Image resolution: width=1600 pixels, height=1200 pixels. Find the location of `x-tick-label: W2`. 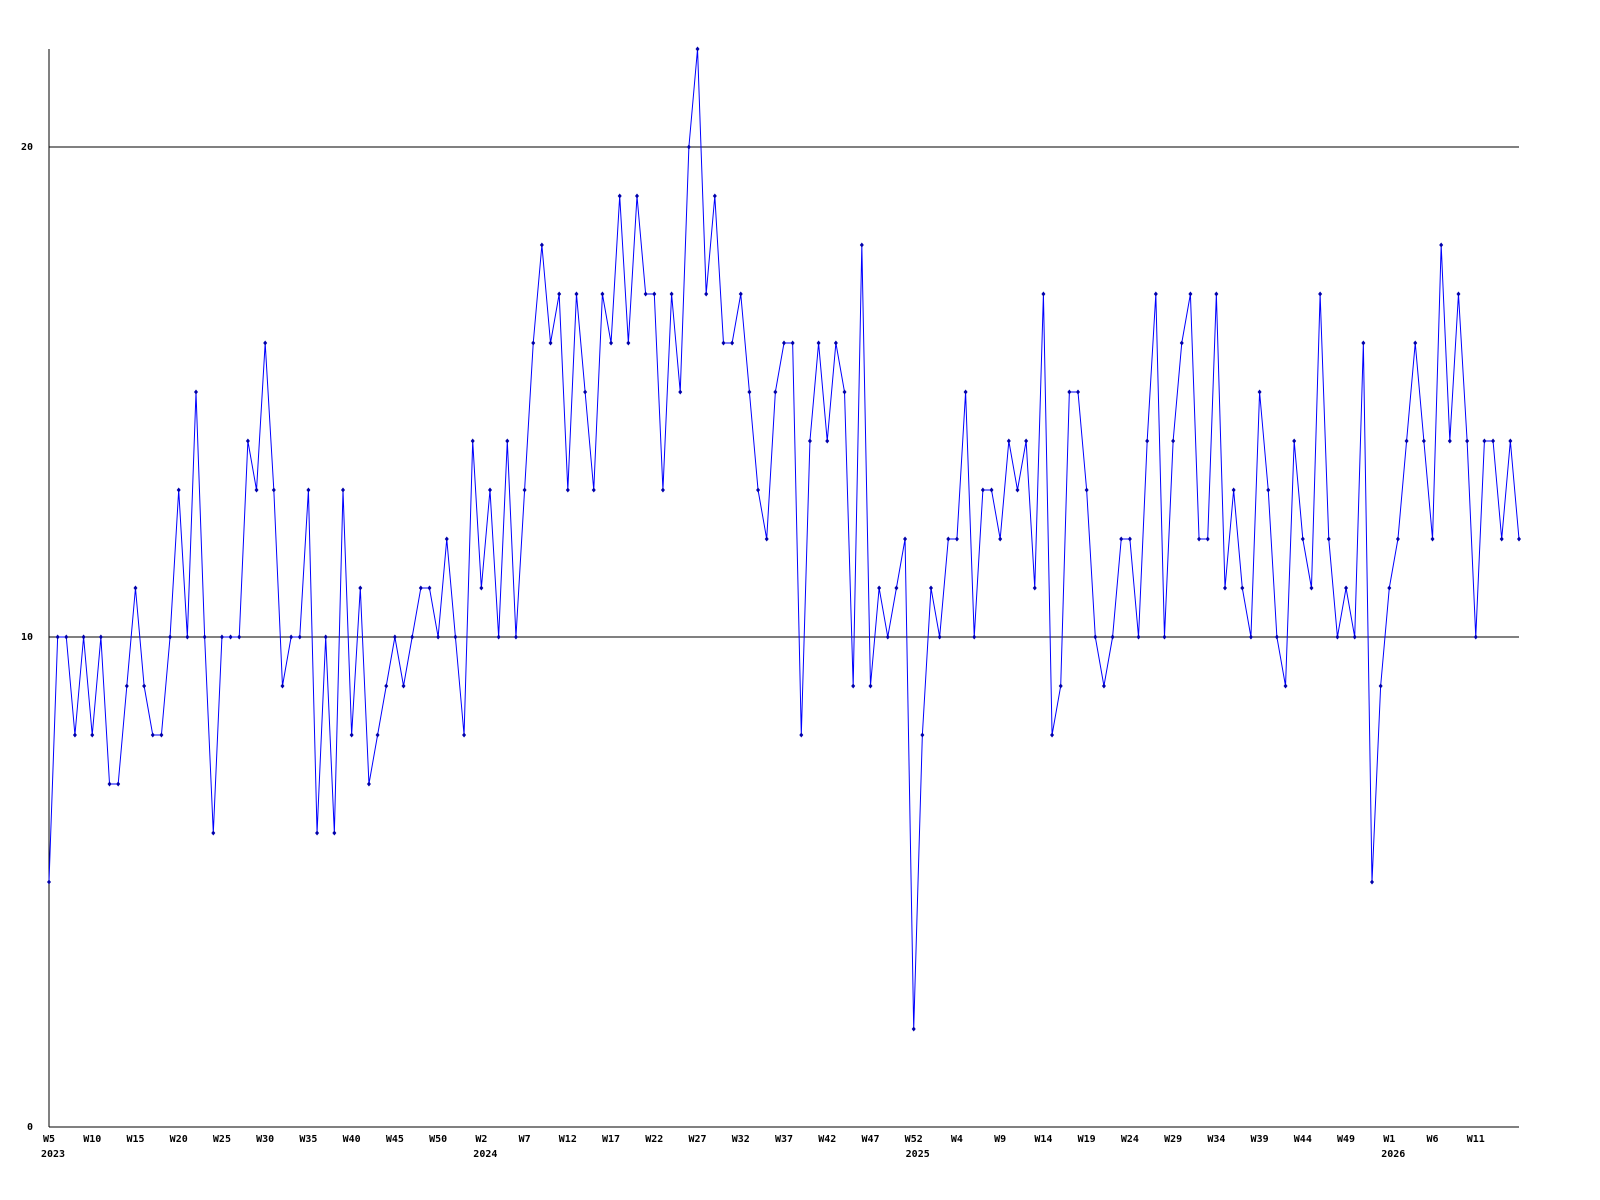

x-tick-label: W2 is located at coordinates (481, 1139).